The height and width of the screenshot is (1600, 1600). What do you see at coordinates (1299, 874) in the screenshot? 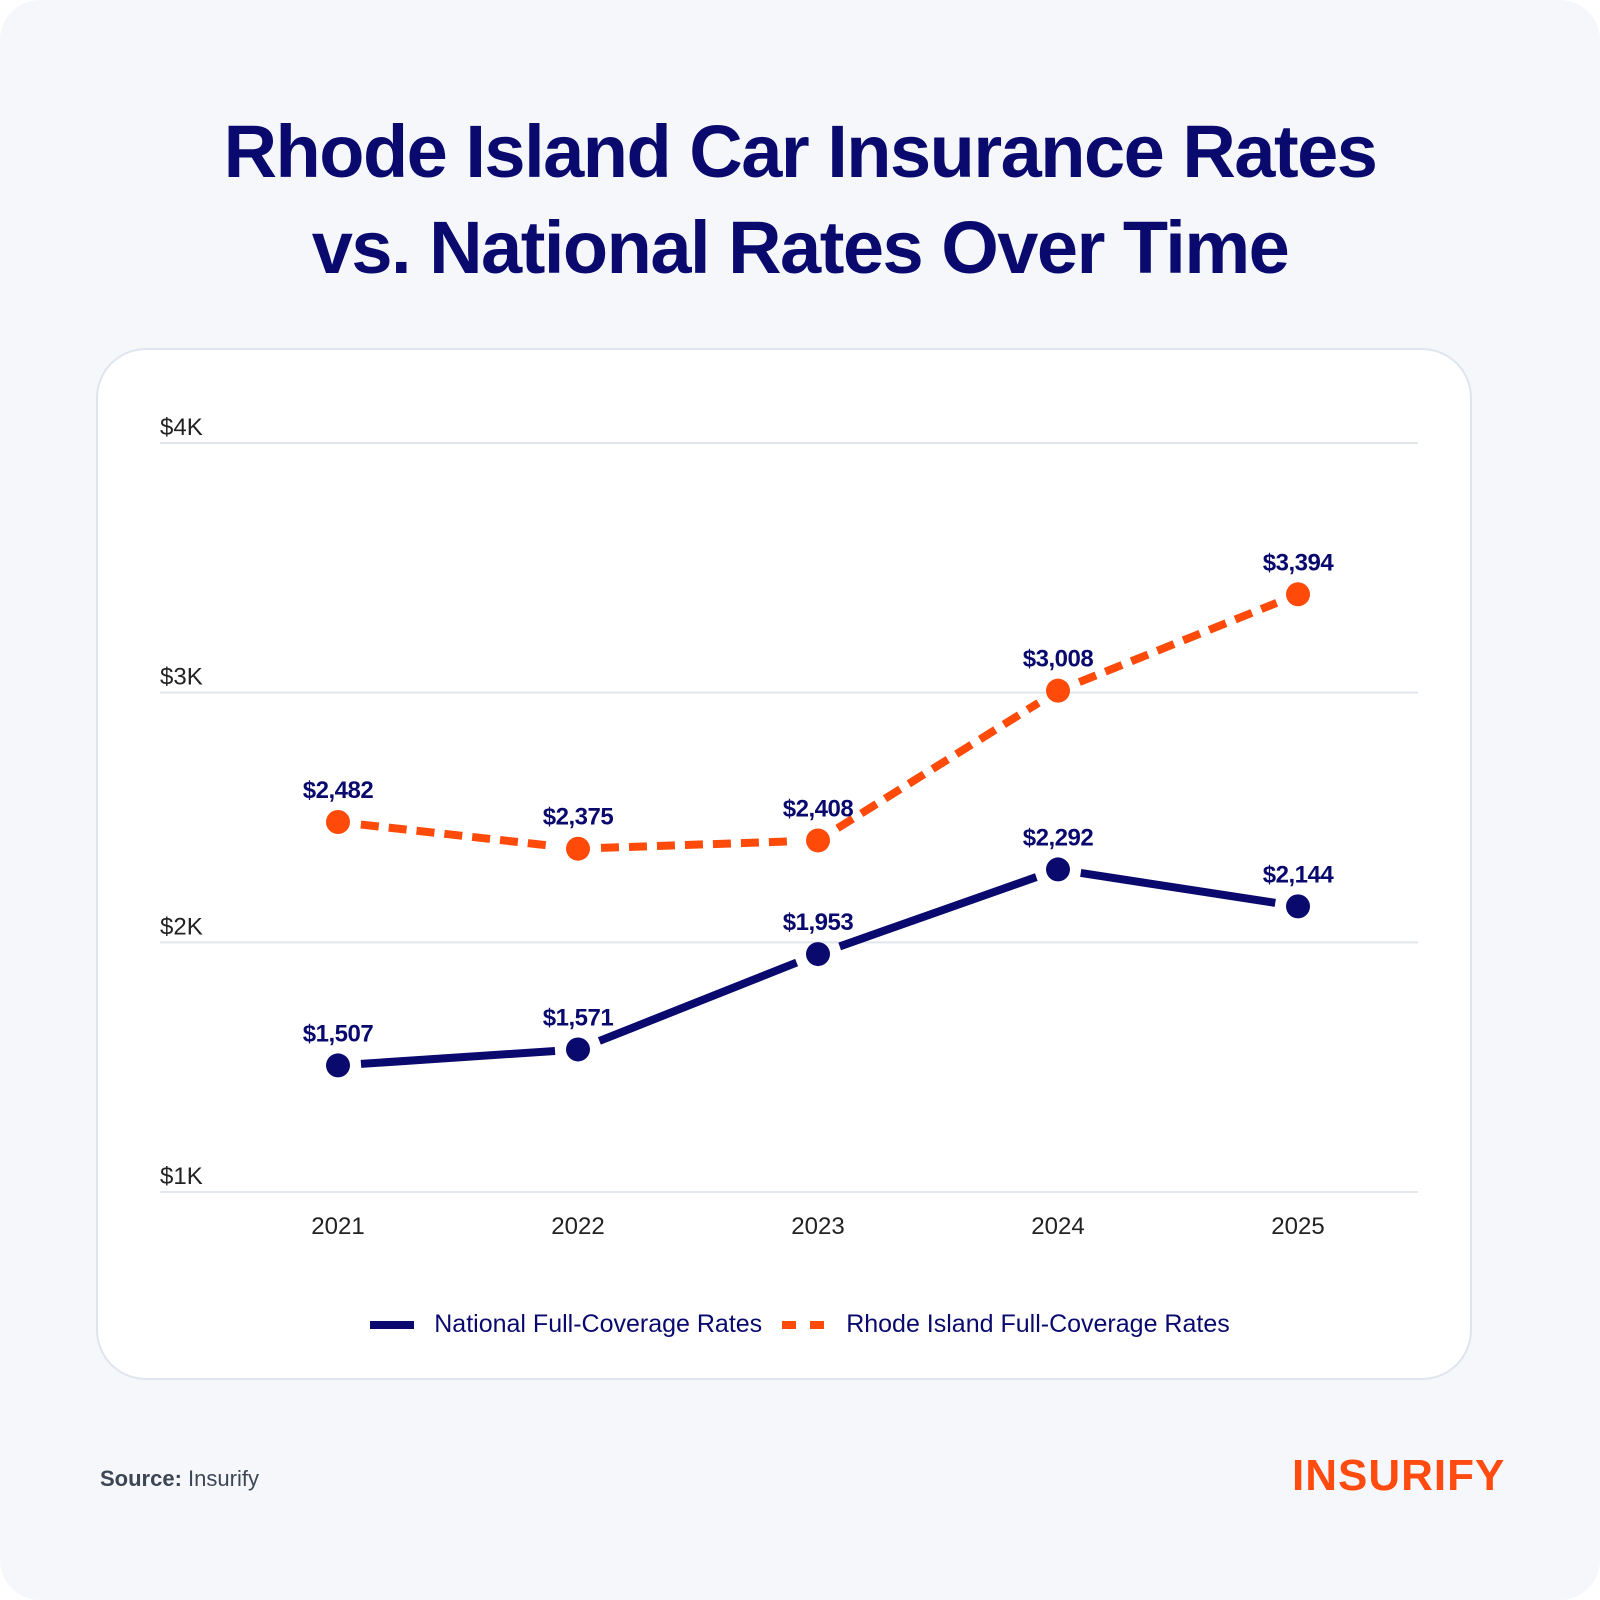
I see `data-label: $2,144` at bounding box center [1299, 874].